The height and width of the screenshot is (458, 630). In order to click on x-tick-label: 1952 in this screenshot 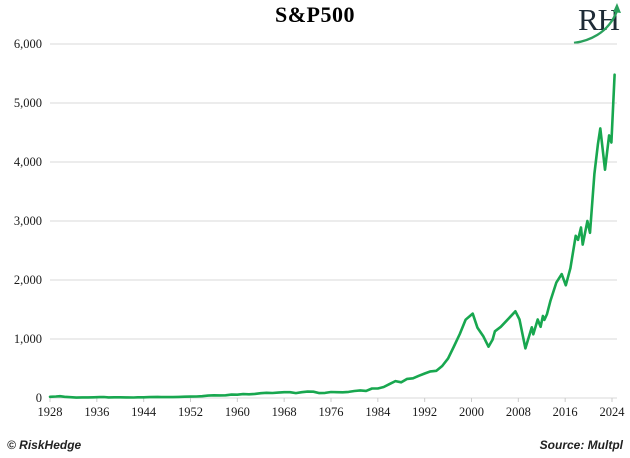, I will do `click(190, 412)`.